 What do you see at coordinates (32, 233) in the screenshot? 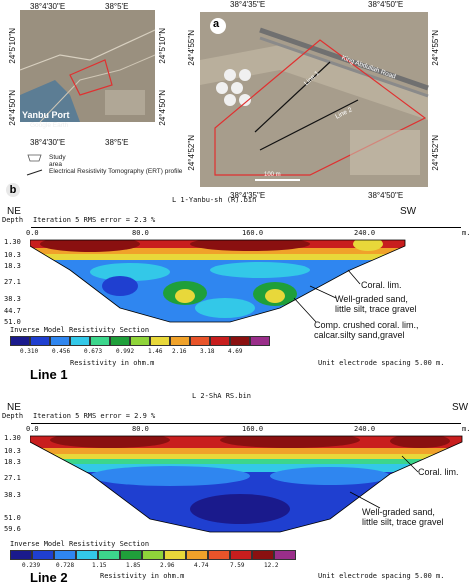
I see `section1-xtick-0: 0.0` at bounding box center [32, 233].